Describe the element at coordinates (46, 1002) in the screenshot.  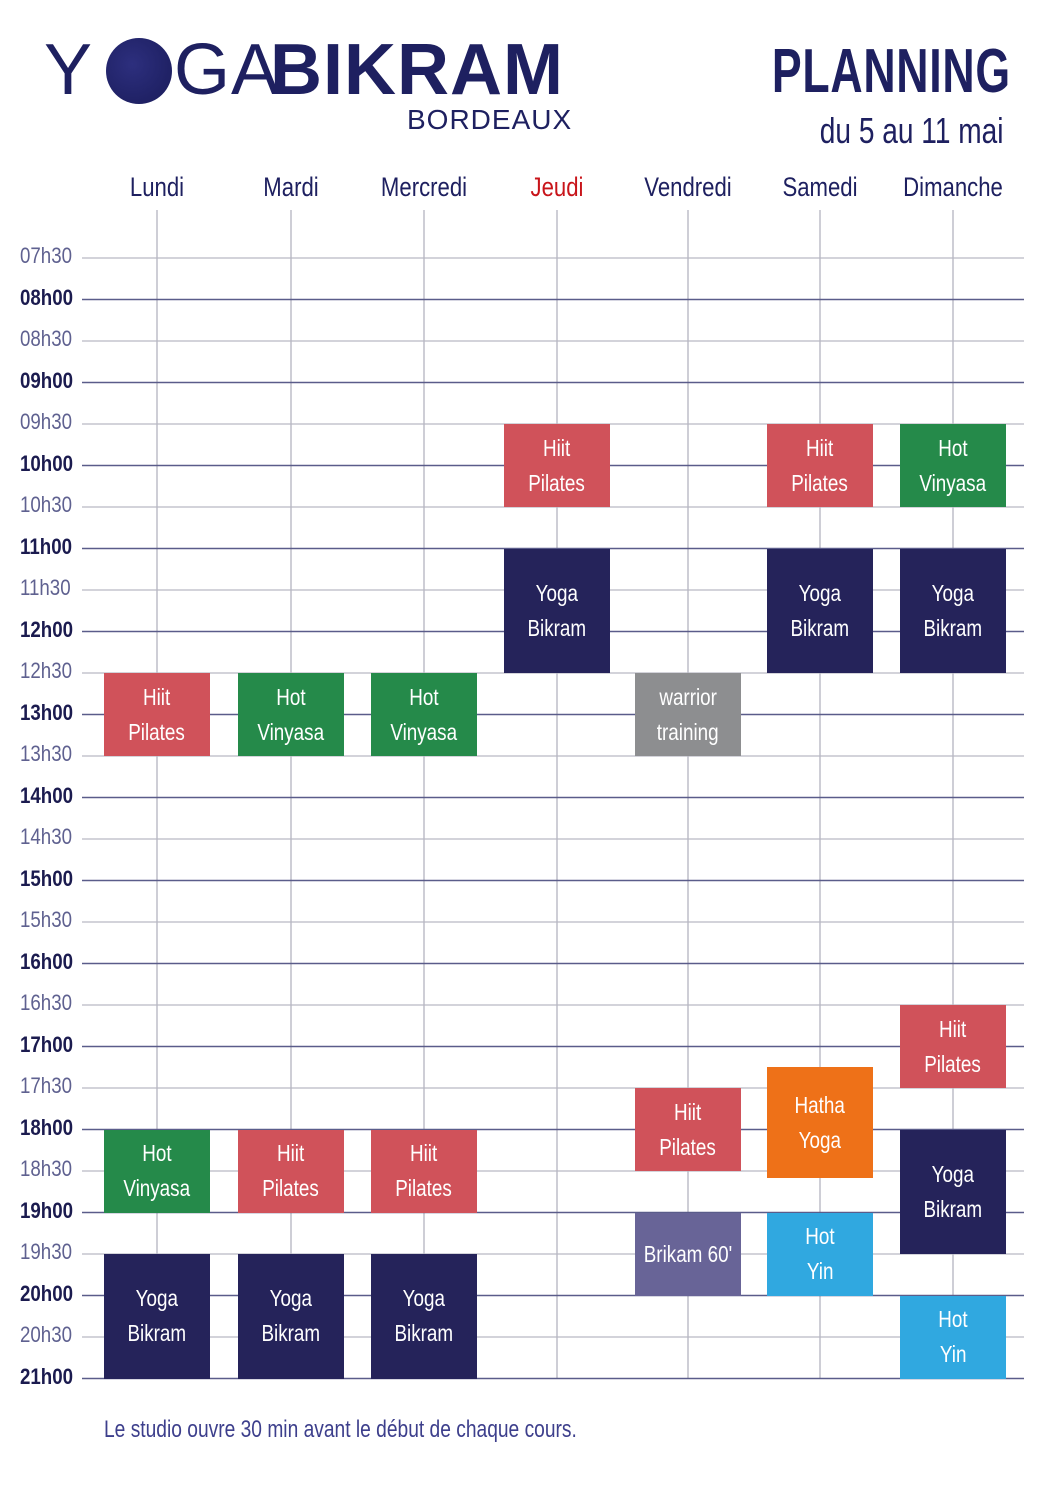
I see `time-label: 16h30` at that location.